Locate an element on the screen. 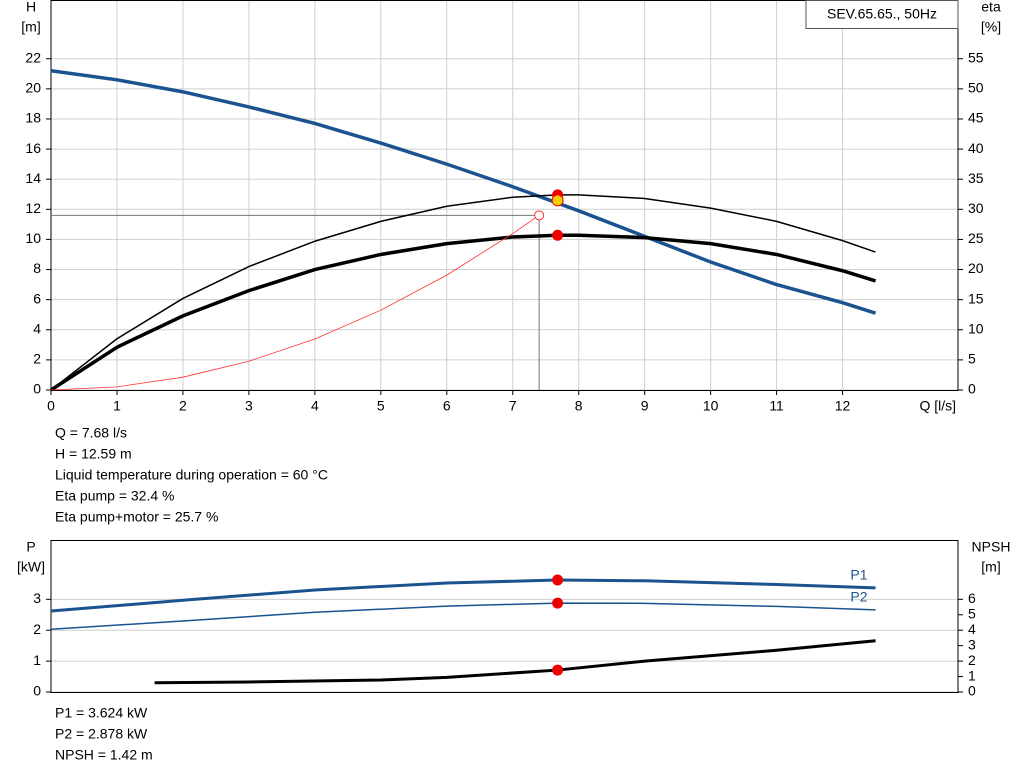 Image resolution: width=1024 pixels, height=781 pixels. chart-title: SEV.65.65., 50Hz is located at coordinates (882, 14).